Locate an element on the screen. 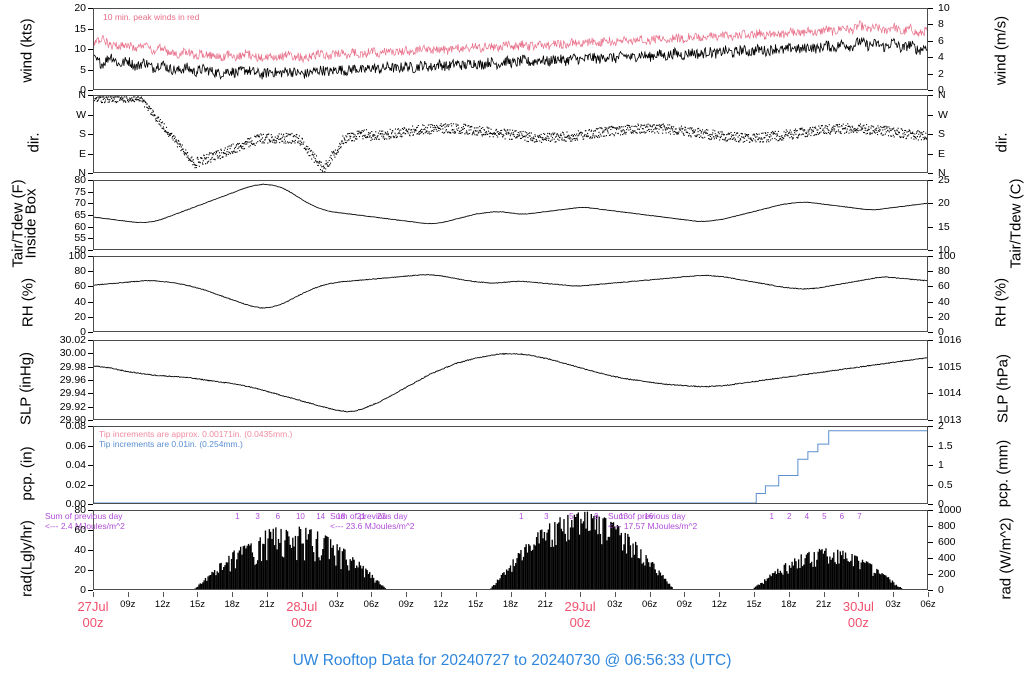 The image size is (1024, 700). rh-ytick-left: 40 is located at coordinates (80, 301).